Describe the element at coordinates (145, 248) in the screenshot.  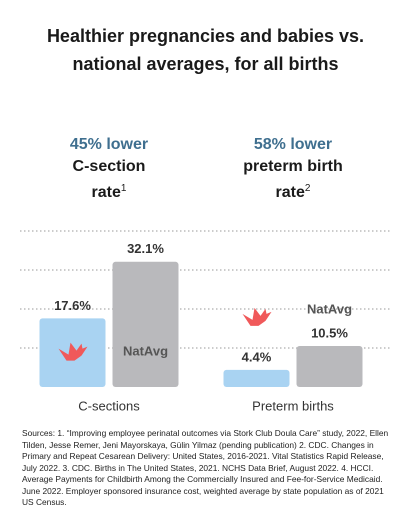
I see `value-label: 32.1%` at that location.